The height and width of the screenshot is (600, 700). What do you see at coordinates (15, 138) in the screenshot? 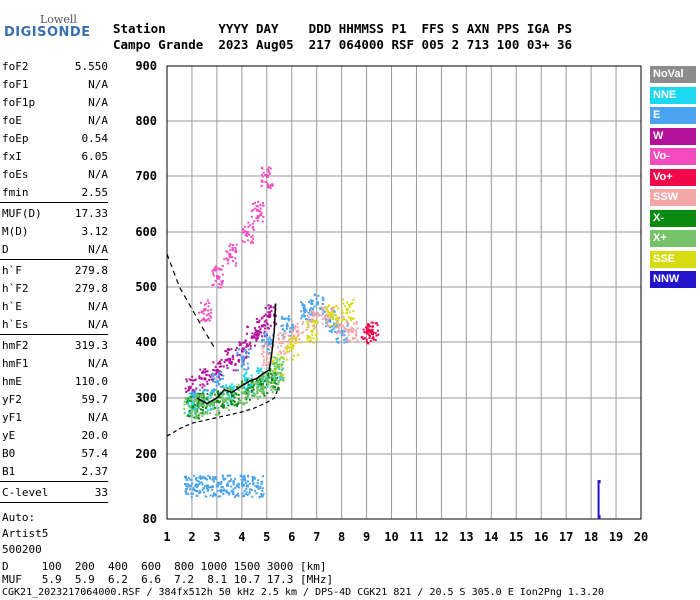
I see `param-label: foEp` at bounding box center [15, 138].